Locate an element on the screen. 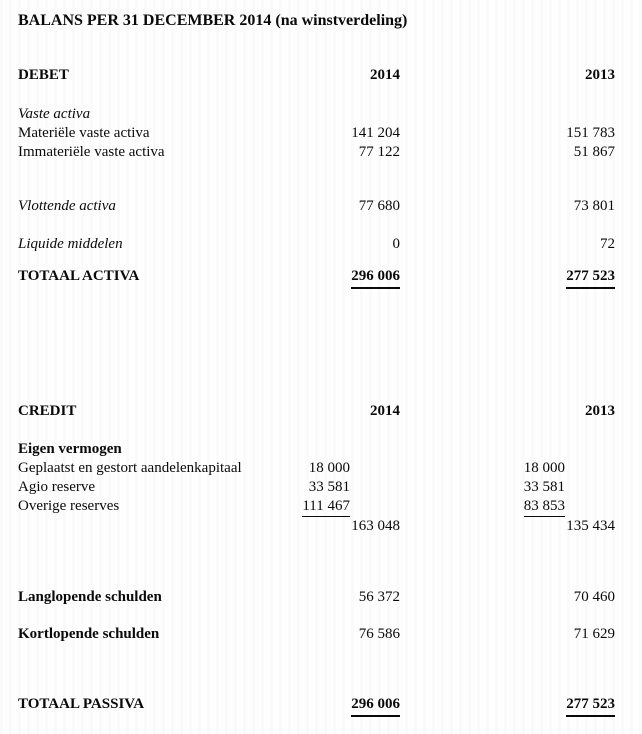  row-label: Overige reserves is located at coordinates (69, 506).